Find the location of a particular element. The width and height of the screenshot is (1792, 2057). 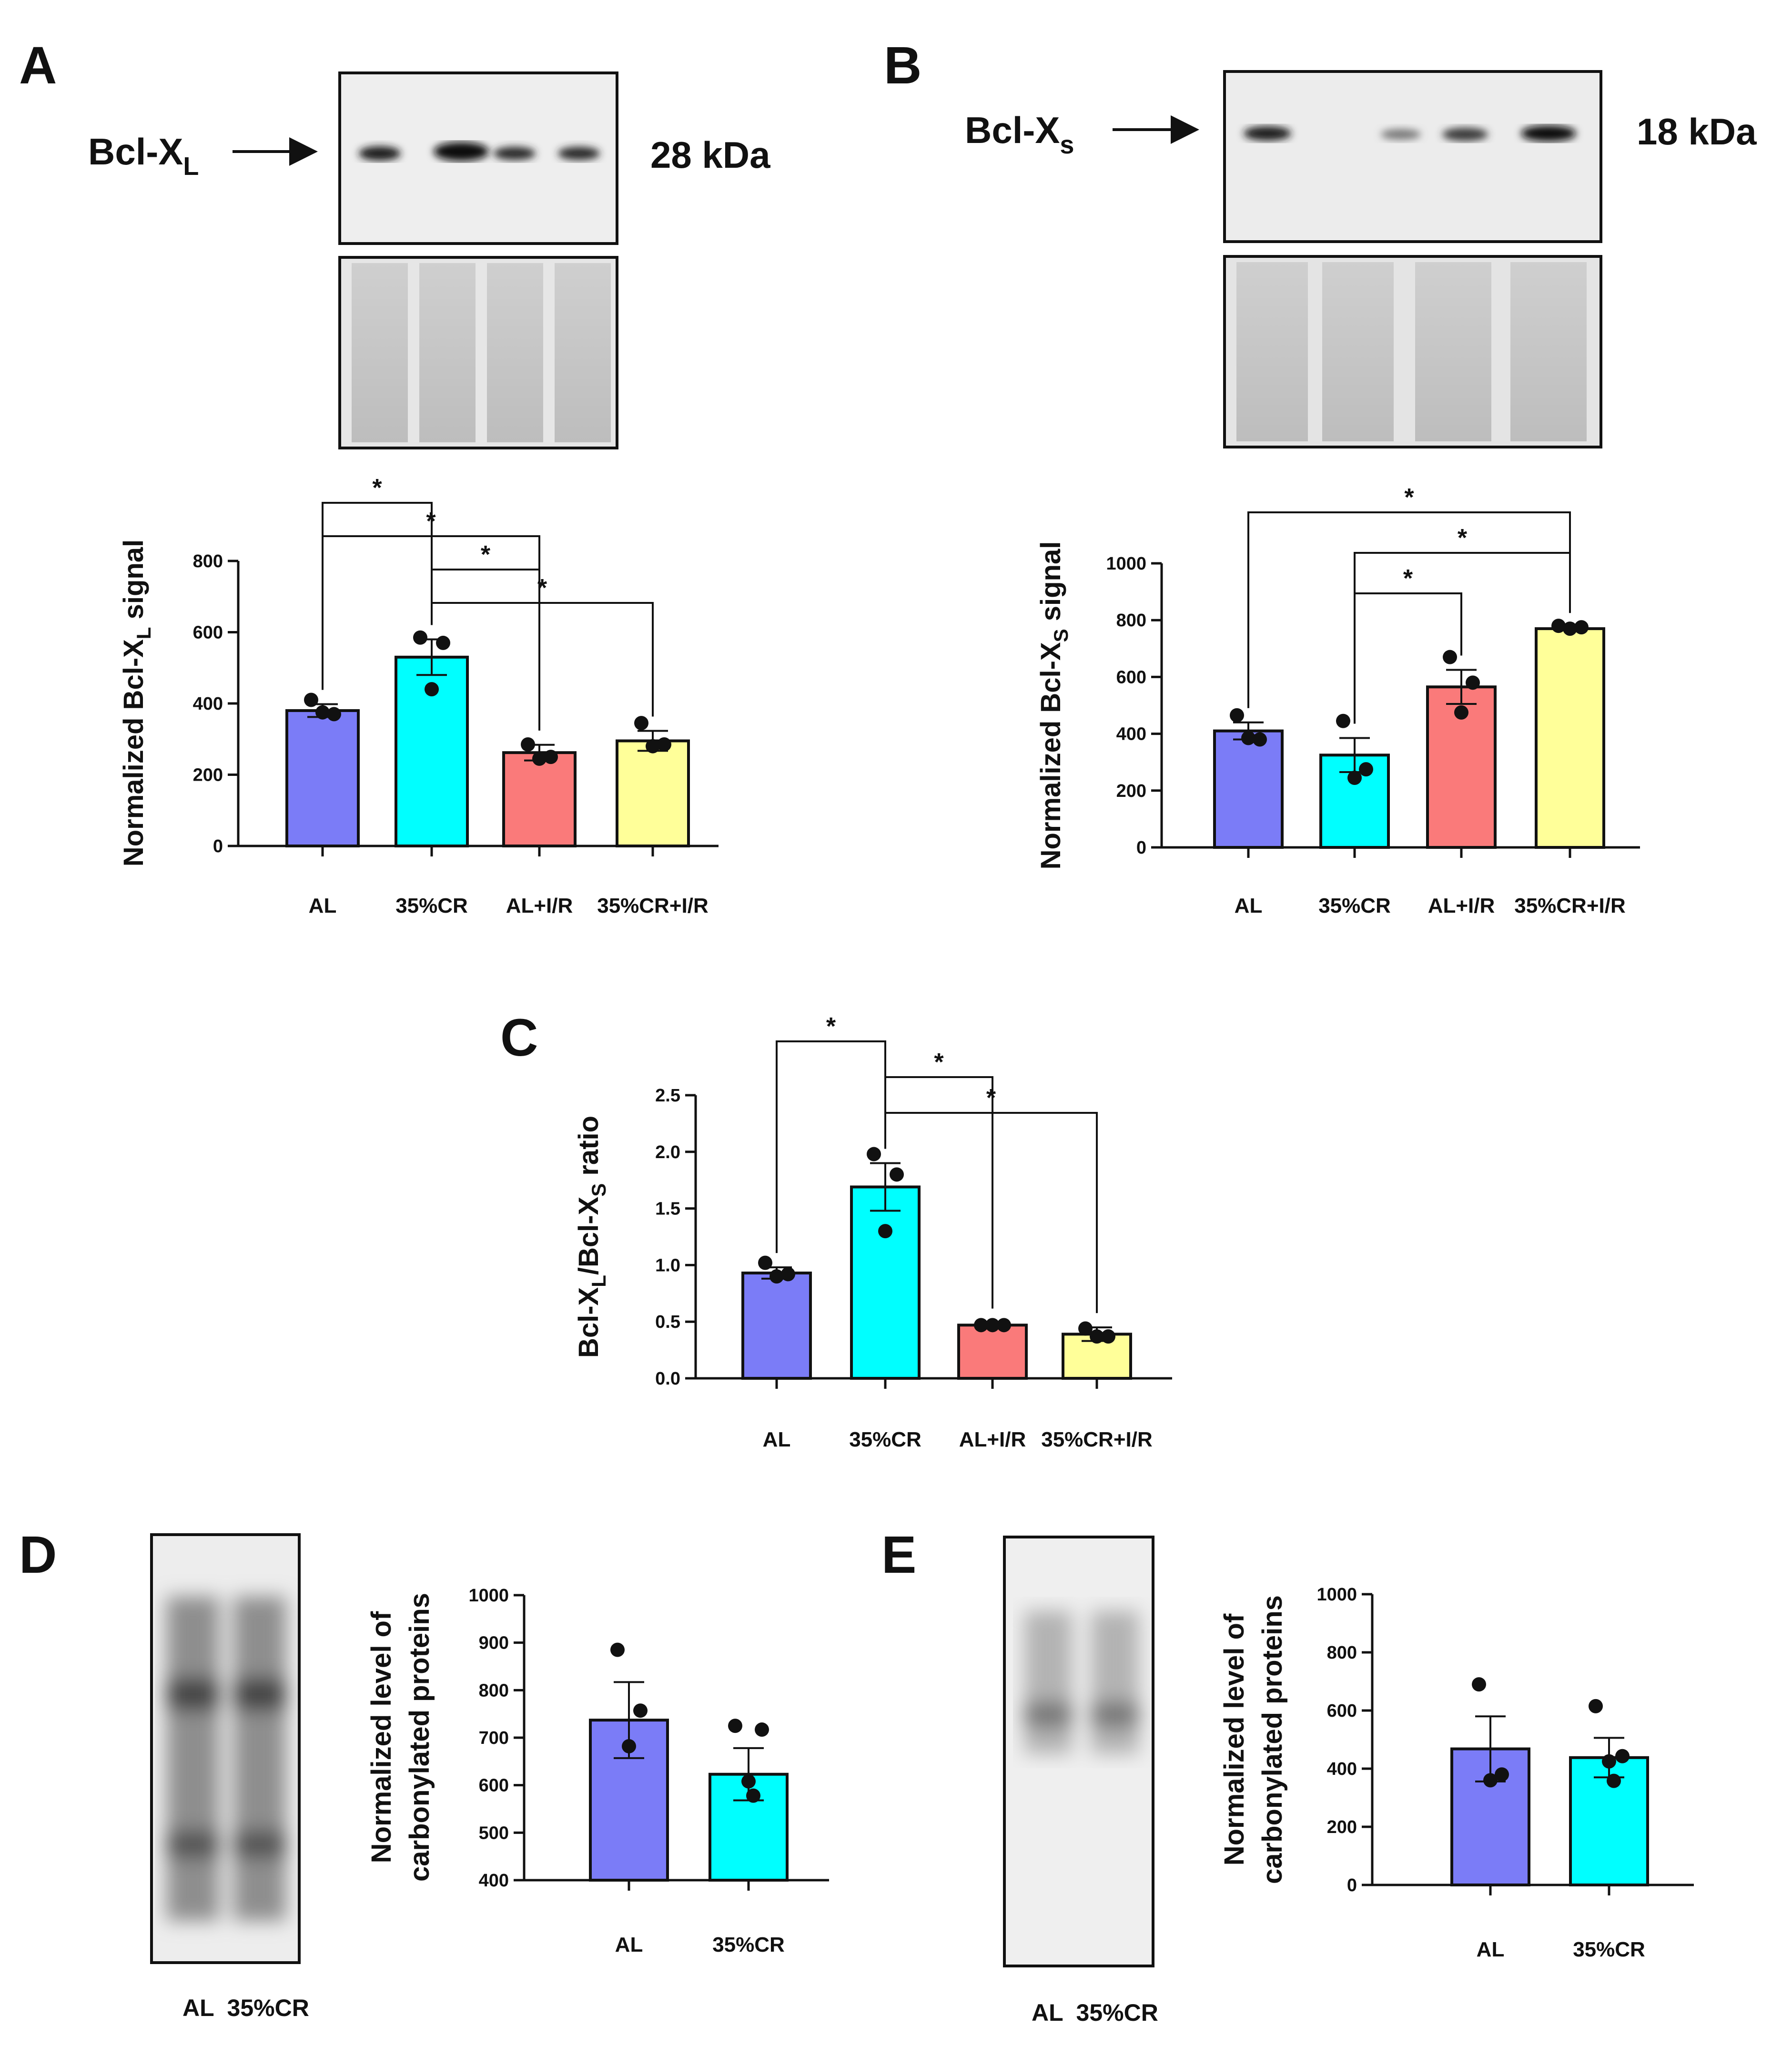

panel-a-letter: A is located at coordinates (38, 65).